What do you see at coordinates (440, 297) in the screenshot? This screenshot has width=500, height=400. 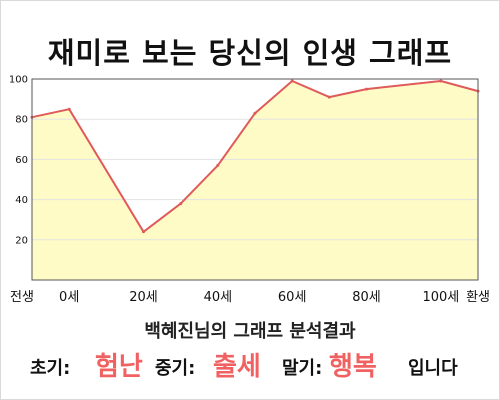 I see `x-tick-label: 100세` at bounding box center [440, 297].